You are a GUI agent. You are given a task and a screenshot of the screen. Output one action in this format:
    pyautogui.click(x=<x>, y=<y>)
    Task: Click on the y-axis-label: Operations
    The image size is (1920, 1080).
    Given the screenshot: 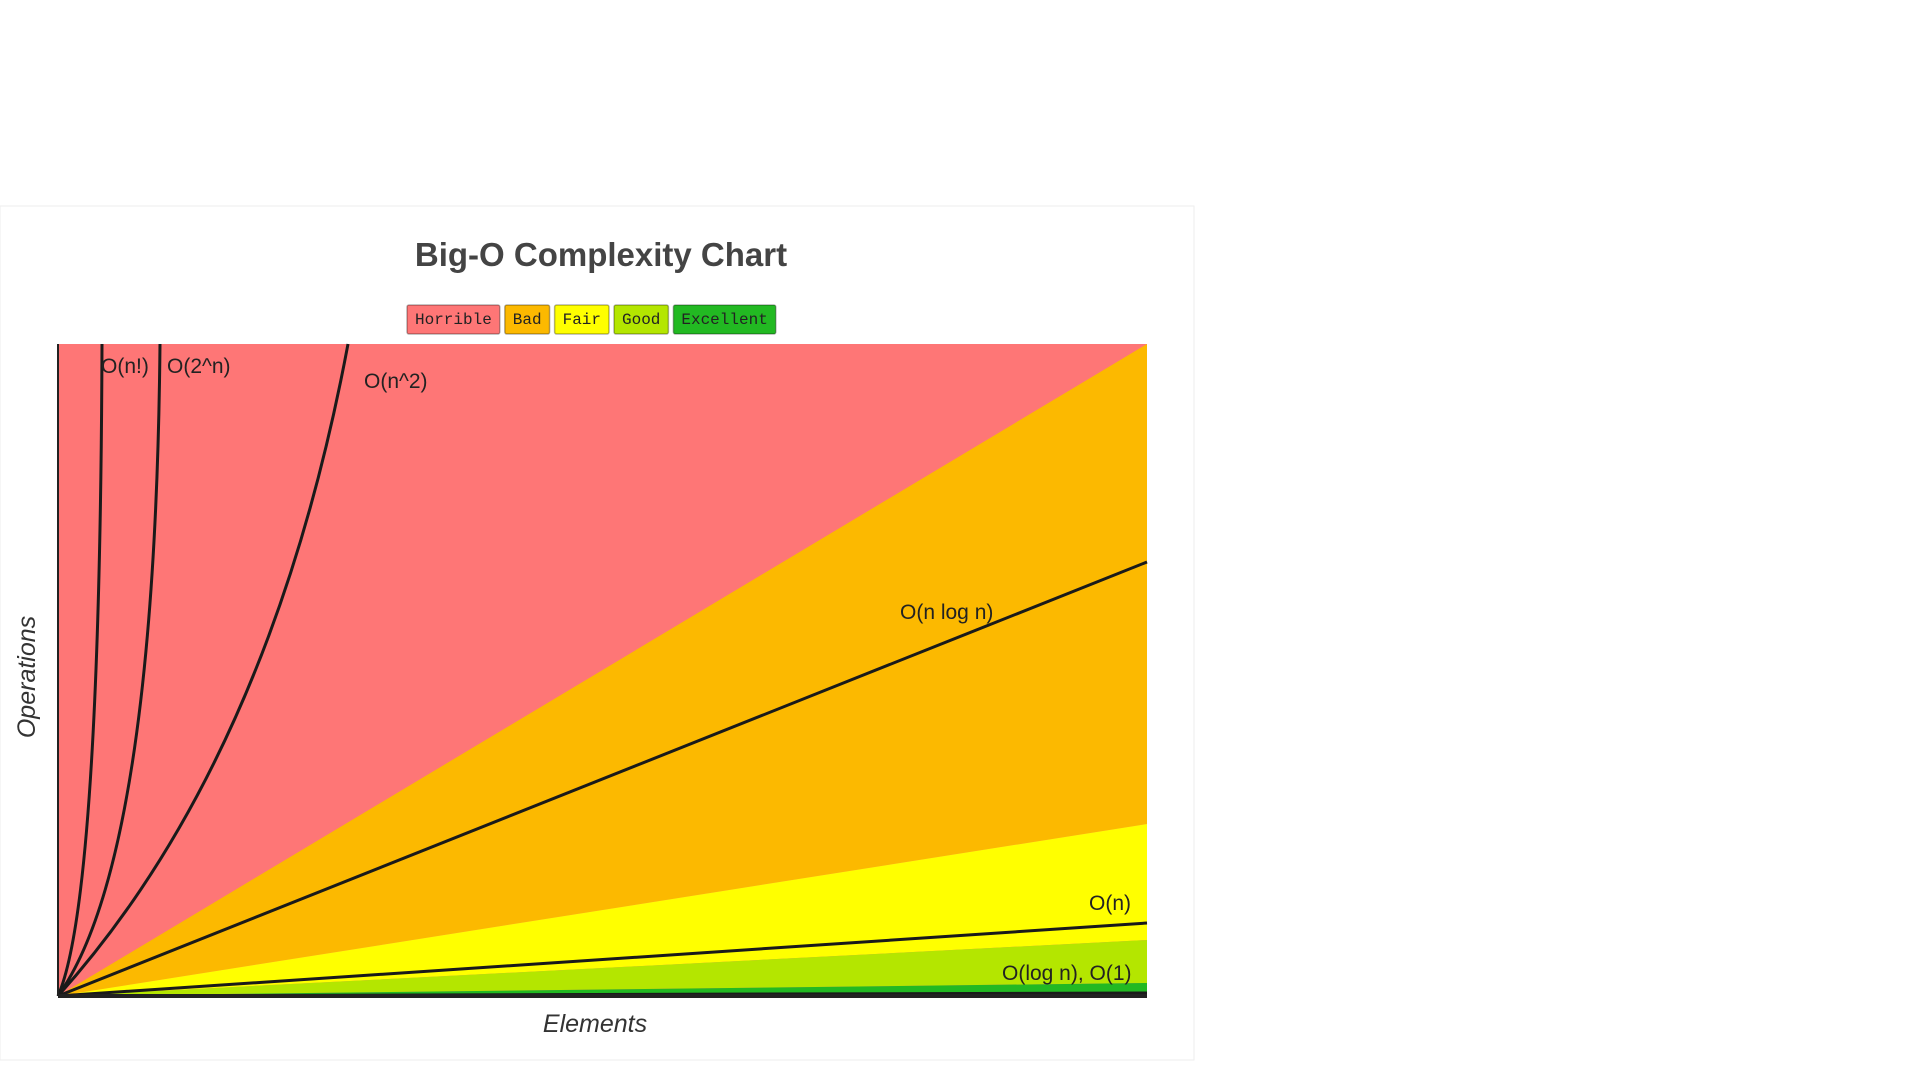 What is the action you would take?
    pyautogui.click(x=27, y=677)
    